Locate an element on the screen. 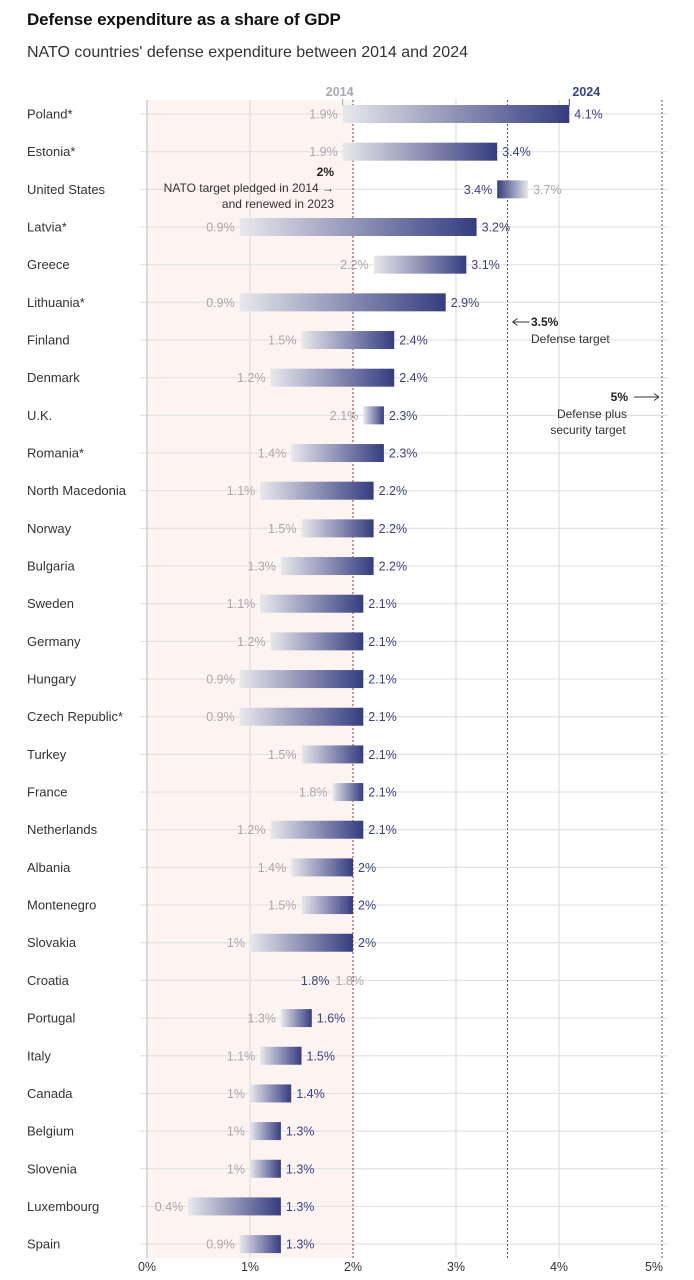  x-tick-label: 3% is located at coordinates (456, 1267).